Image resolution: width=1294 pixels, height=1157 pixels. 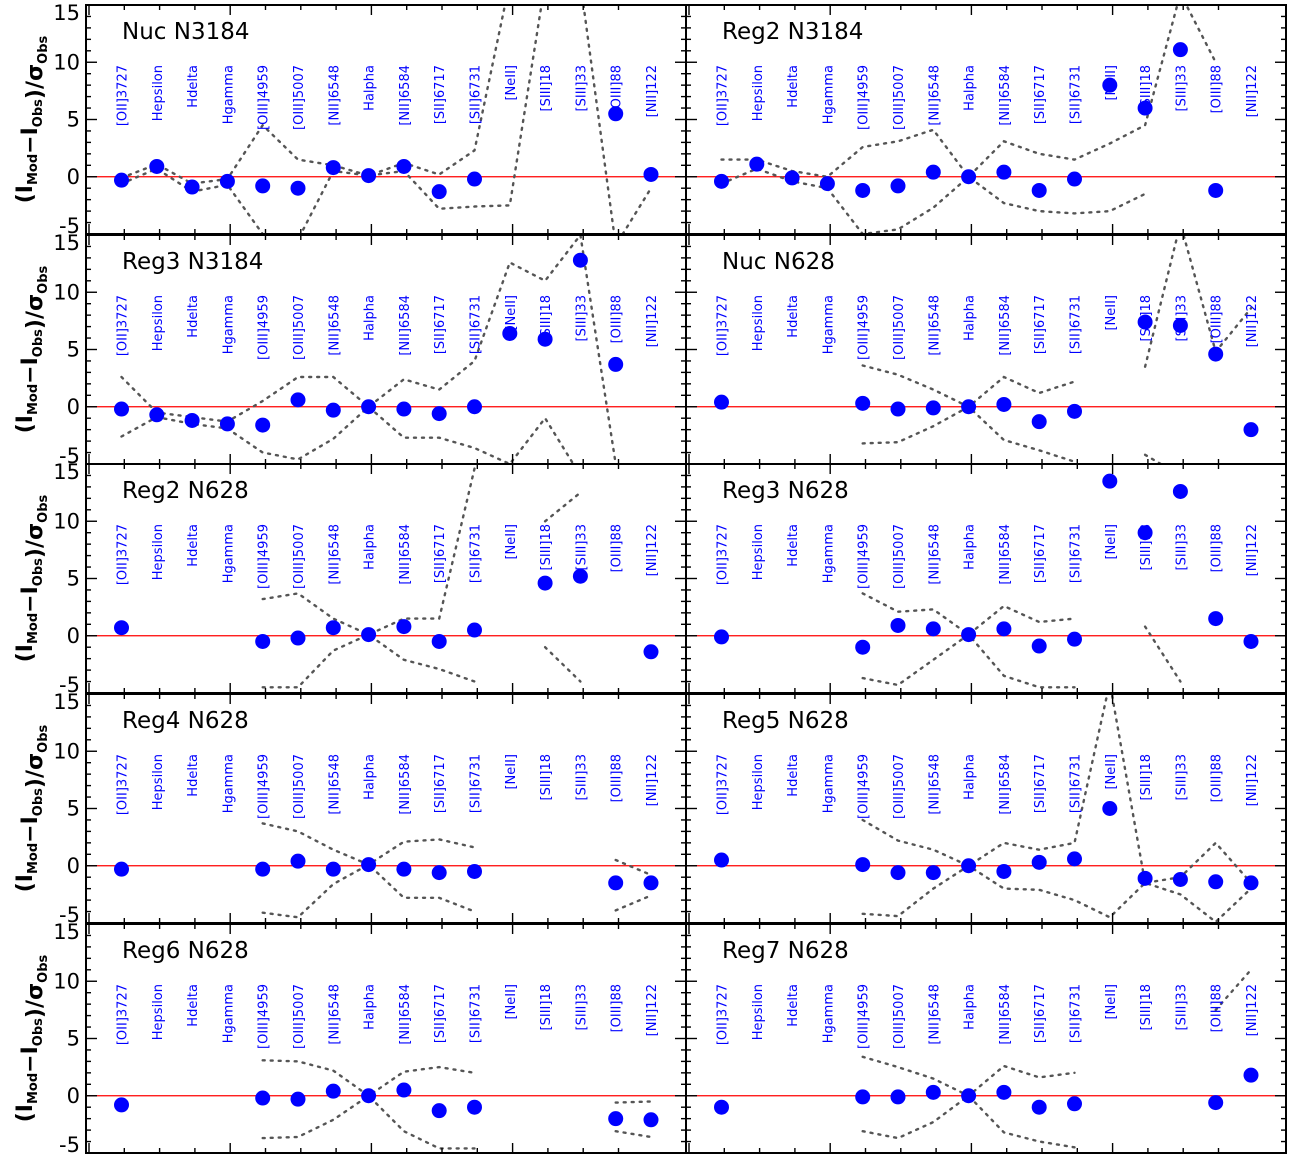 I want to click on y-axis-label: (IMod−IObs)/σObs, so click(x=32, y=808).